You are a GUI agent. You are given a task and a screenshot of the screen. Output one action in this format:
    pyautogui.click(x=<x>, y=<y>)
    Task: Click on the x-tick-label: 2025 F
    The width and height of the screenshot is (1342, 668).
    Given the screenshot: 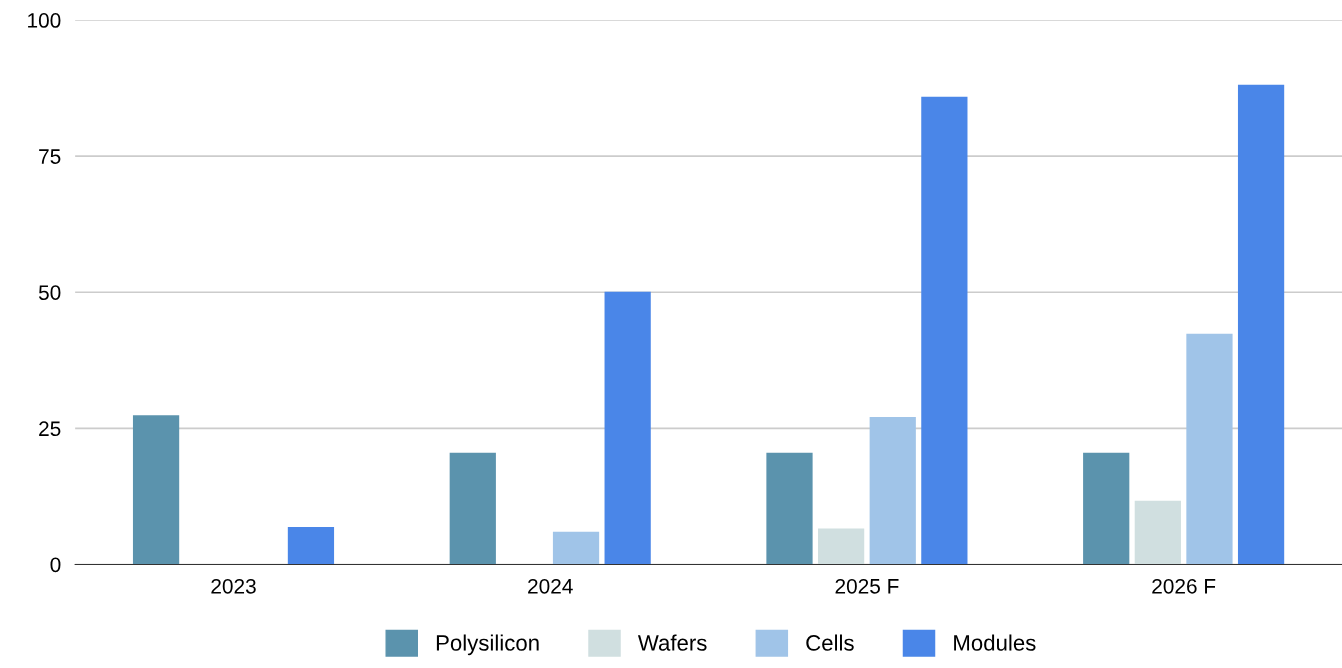 What is the action you would take?
    pyautogui.click(x=867, y=586)
    